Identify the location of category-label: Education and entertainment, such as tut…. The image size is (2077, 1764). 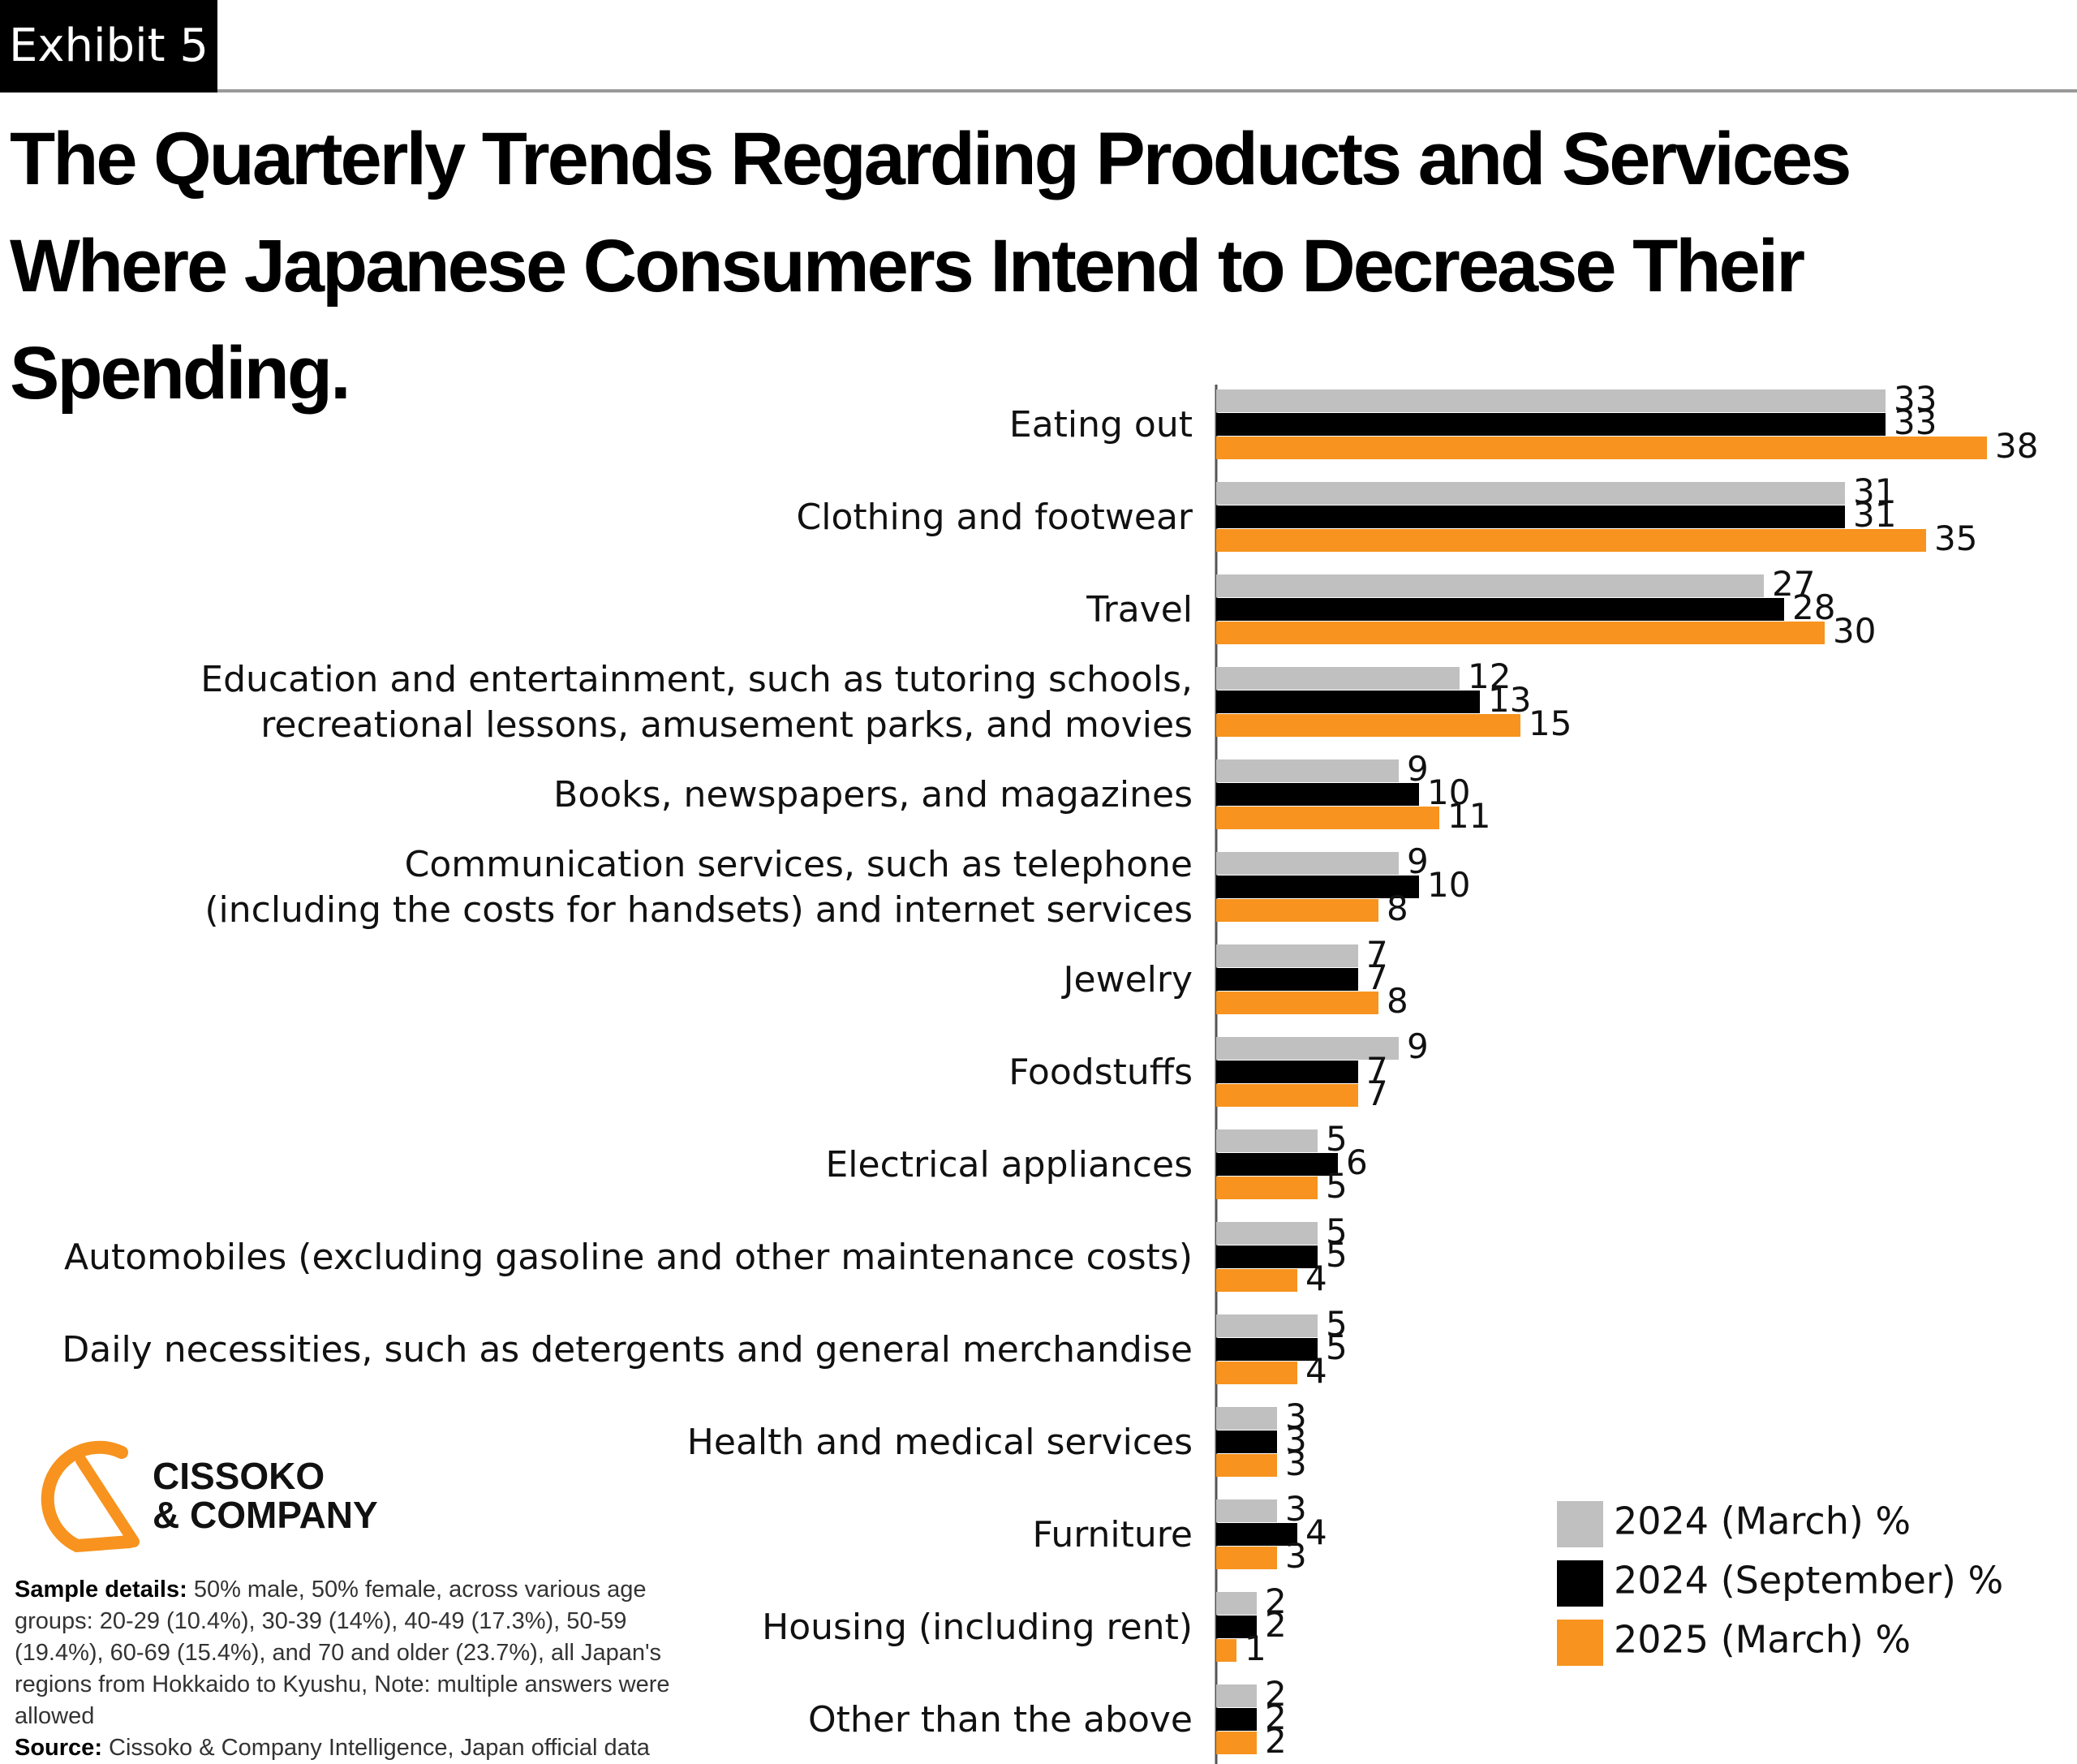
(696, 702).